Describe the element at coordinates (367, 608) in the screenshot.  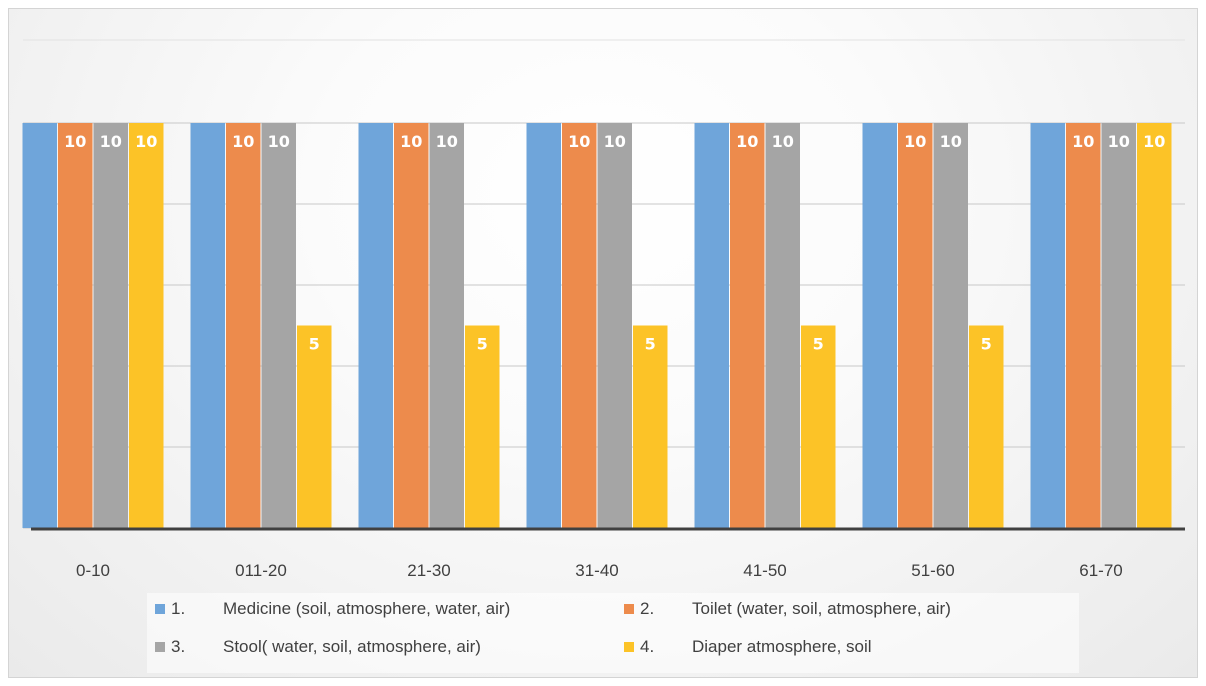
I see `legend-label: Medicine (soil, atmosphere, water, air)` at that location.